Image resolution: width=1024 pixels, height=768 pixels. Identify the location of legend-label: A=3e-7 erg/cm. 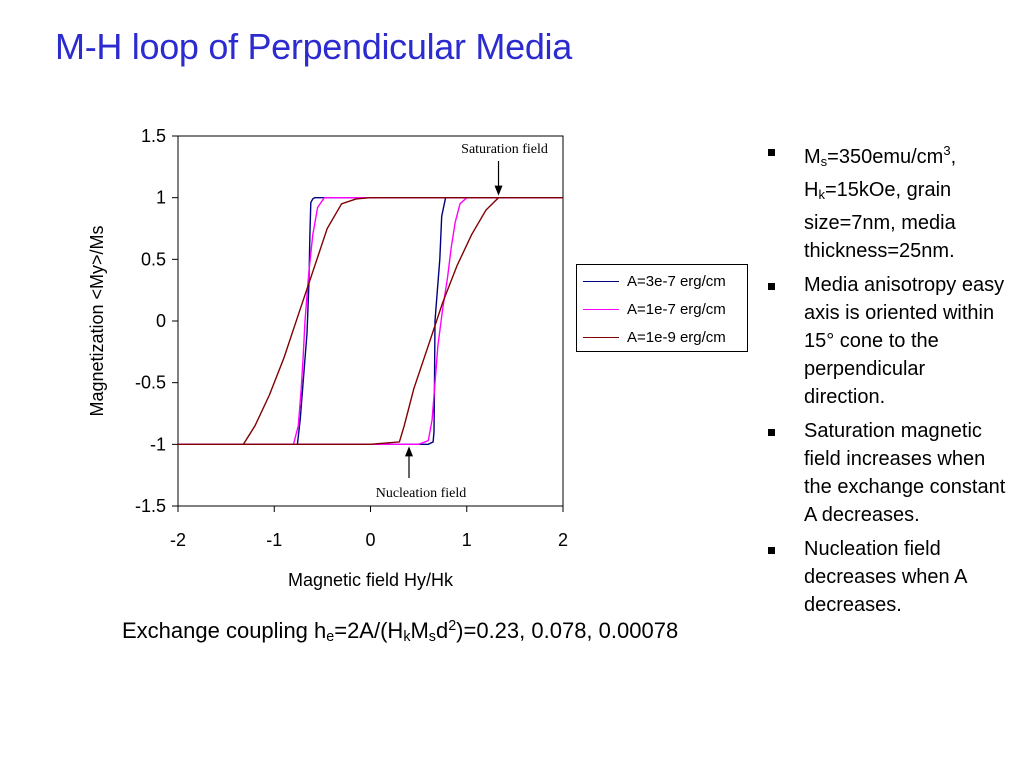
(676, 281).